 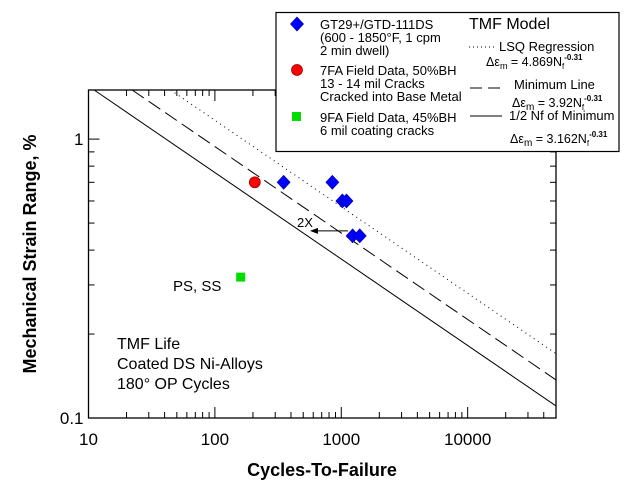 I want to click on legend-model-title: TMF Model, so click(x=509, y=24).